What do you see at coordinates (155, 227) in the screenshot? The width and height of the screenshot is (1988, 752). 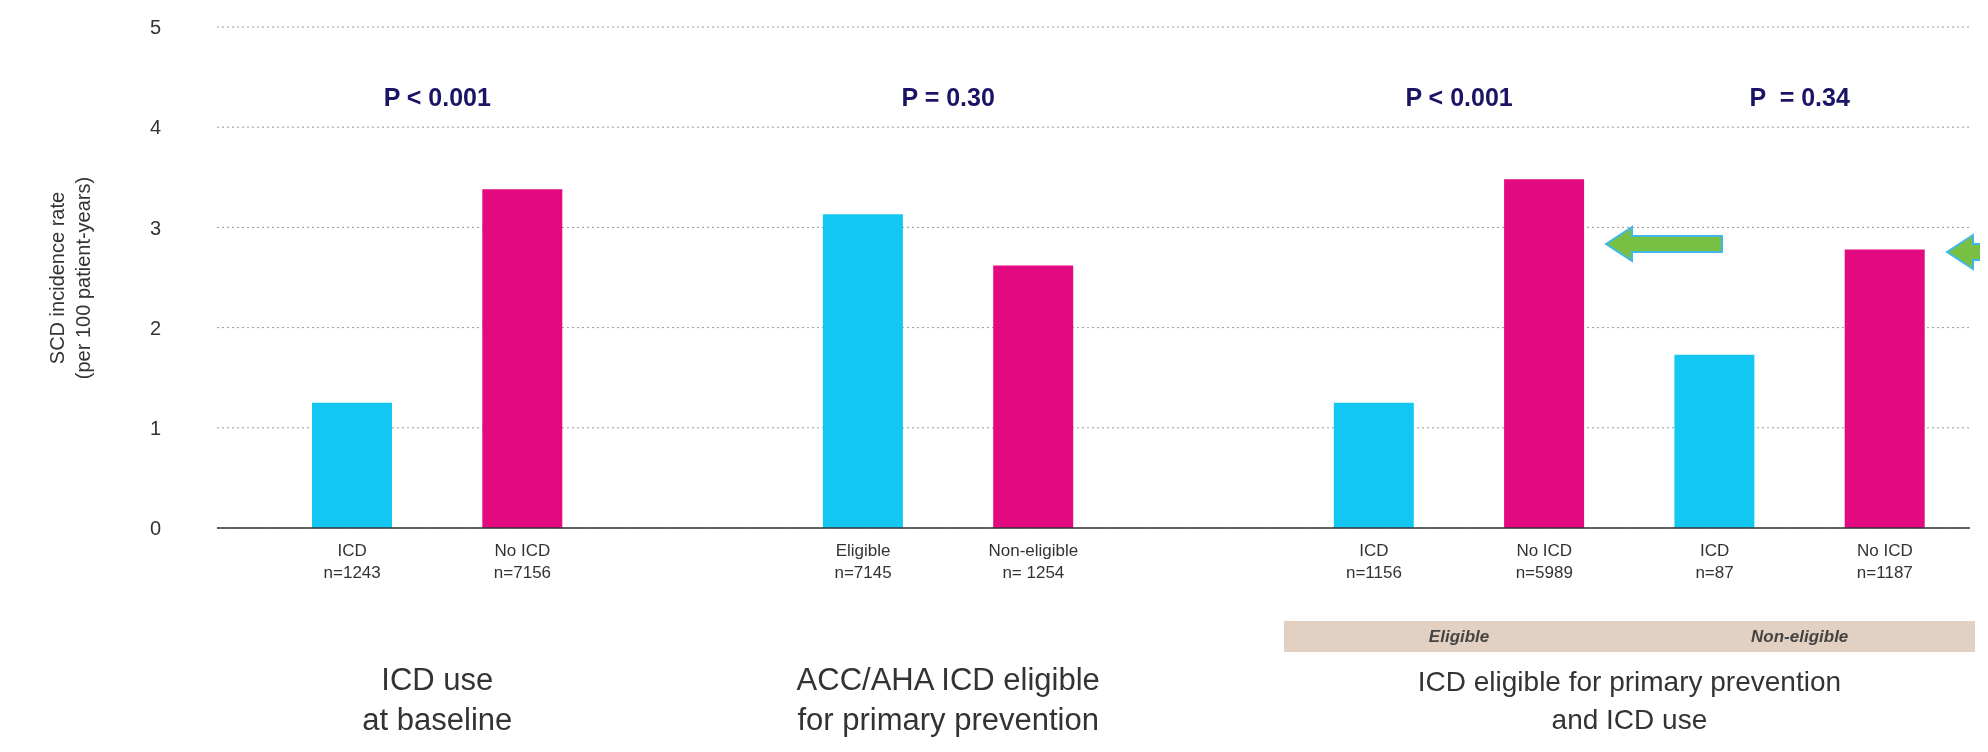 I see `y-tick-label: 3` at bounding box center [155, 227].